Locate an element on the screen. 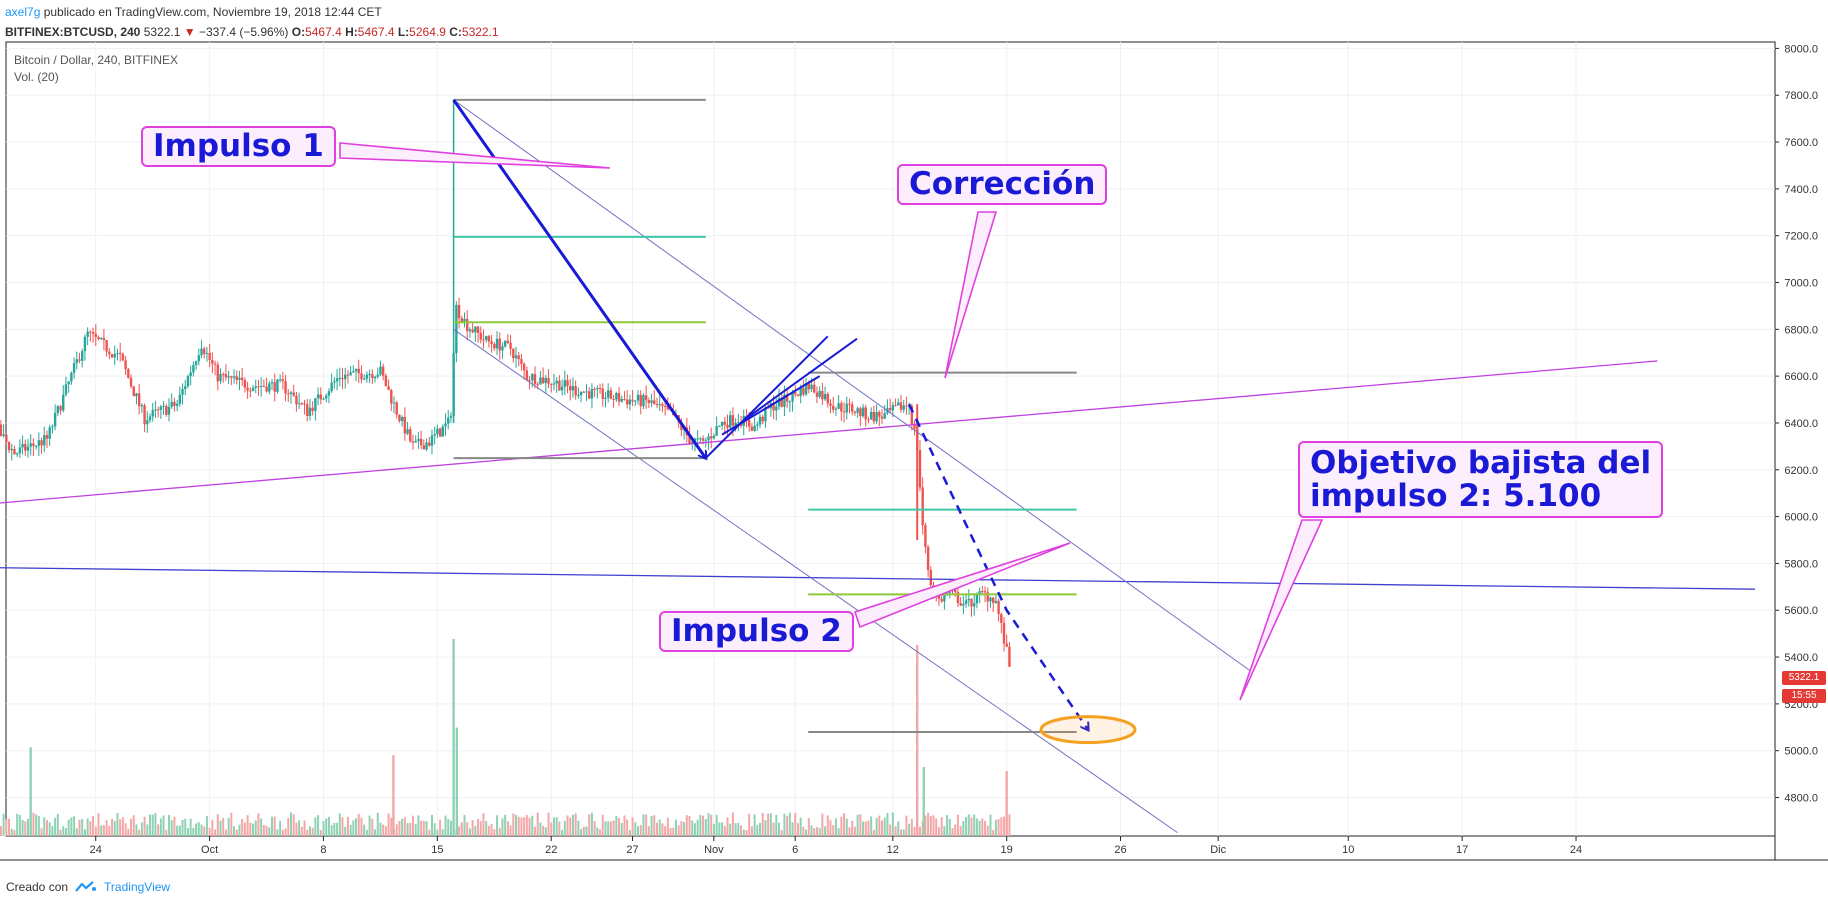  symbol-label: BITFINEX:BTCUSD, 240 is located at coordinates (73, 32).